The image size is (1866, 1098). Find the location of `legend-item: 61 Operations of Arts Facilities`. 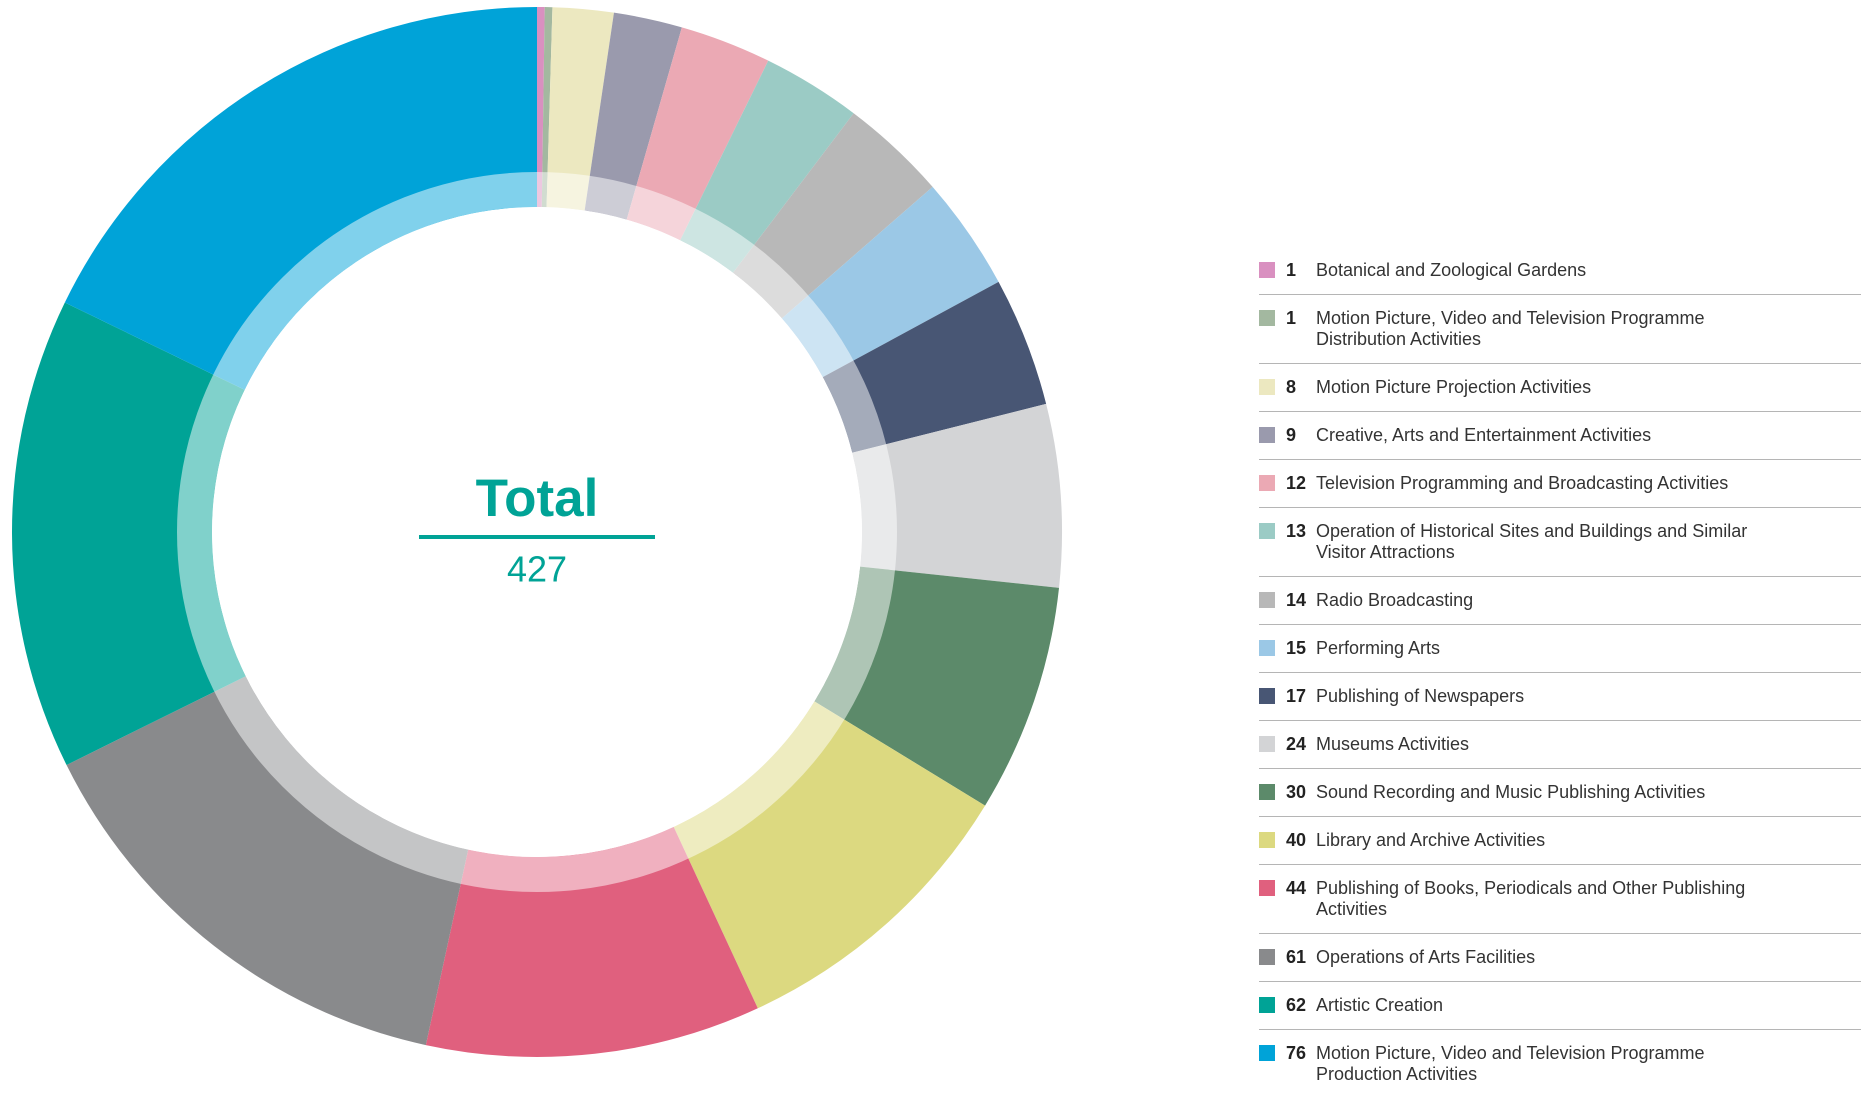

legend-item: 61 Operations of Arts Facilities is located at coordinates (1560, 958).